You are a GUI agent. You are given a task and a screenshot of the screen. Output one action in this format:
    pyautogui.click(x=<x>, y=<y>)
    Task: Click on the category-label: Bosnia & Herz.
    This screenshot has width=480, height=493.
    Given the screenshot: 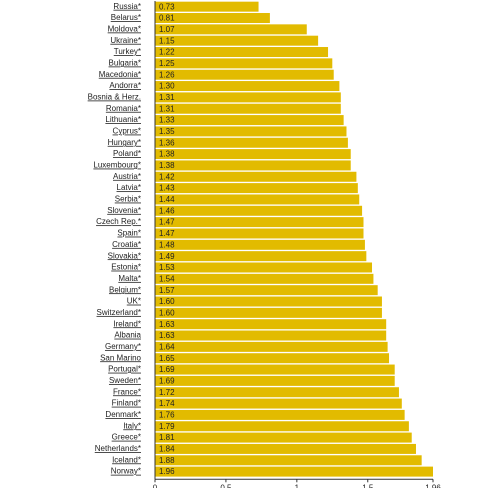 What is the action you would take?
    pyautogui.click(x=114, y=96)
    